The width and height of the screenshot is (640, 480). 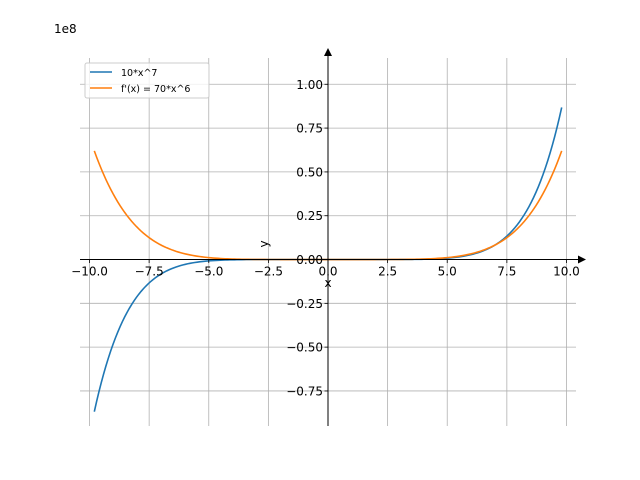 I want to click on x-tick-label: 2.5, so click(x=387, y=272).